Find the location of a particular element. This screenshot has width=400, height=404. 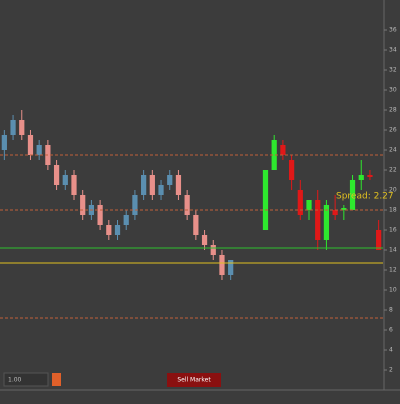

y-tick-label: 6 is located at coordinates (391, 330).